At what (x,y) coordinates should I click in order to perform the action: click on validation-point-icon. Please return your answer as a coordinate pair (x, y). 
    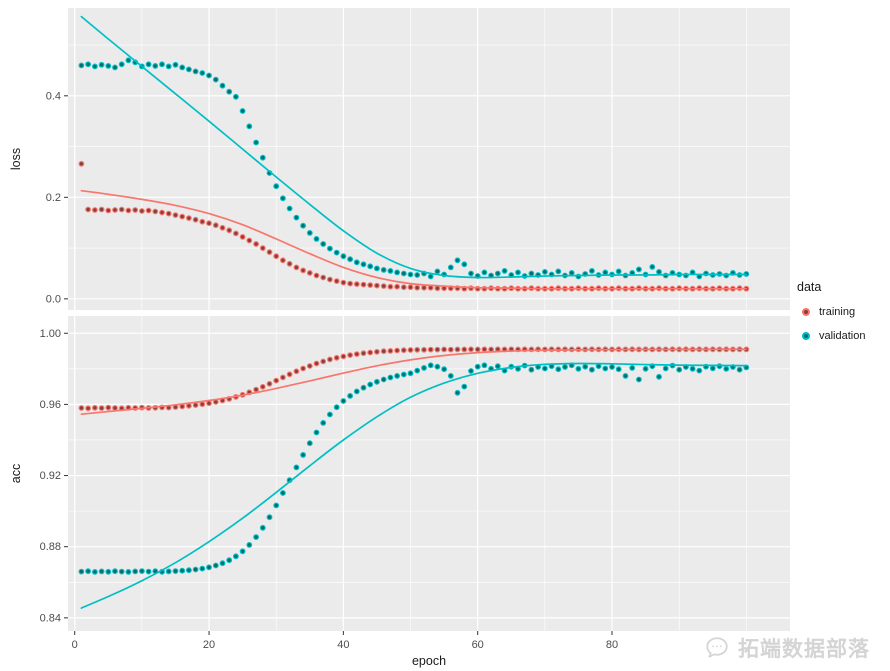
    Looking at the image, I should click on (805, 335).